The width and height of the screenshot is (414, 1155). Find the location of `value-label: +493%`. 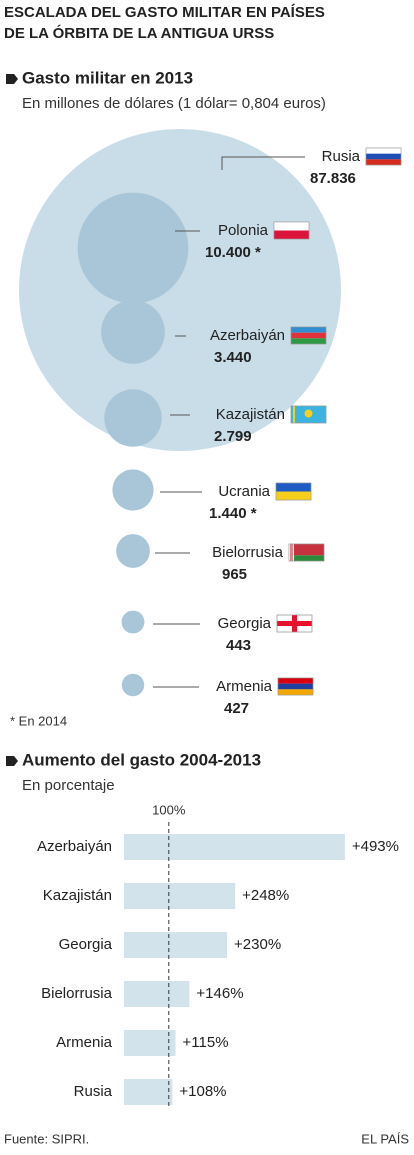

value-label: +493% is located at coordinates (375, 846).